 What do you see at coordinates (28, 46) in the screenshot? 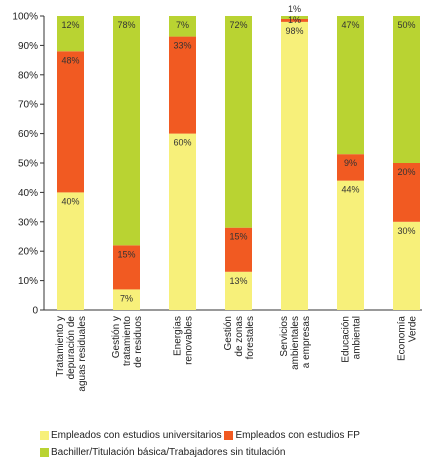
I see `y-tick-label: 90%` at bounding box center [28, 46].